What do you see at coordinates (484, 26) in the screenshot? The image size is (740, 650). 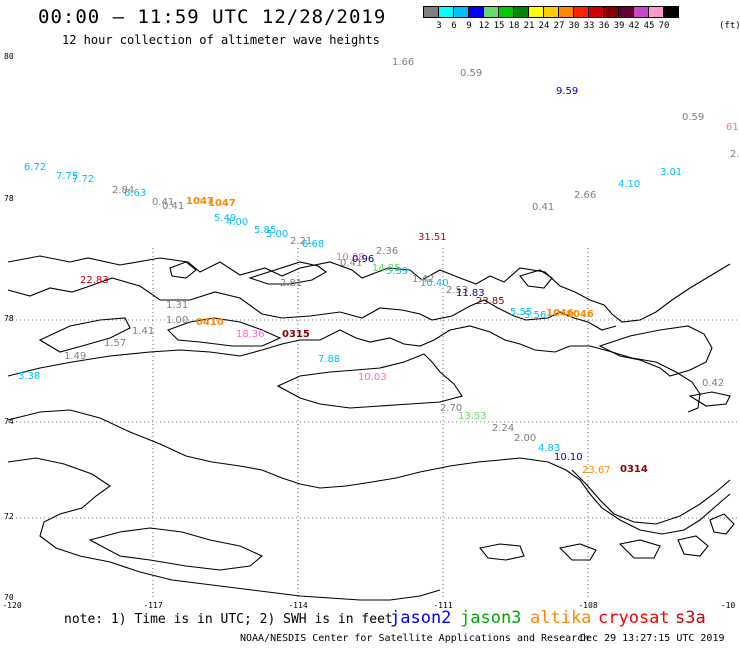 I see `colorbar-tick-label: 12` at bounding box center [484, 26].